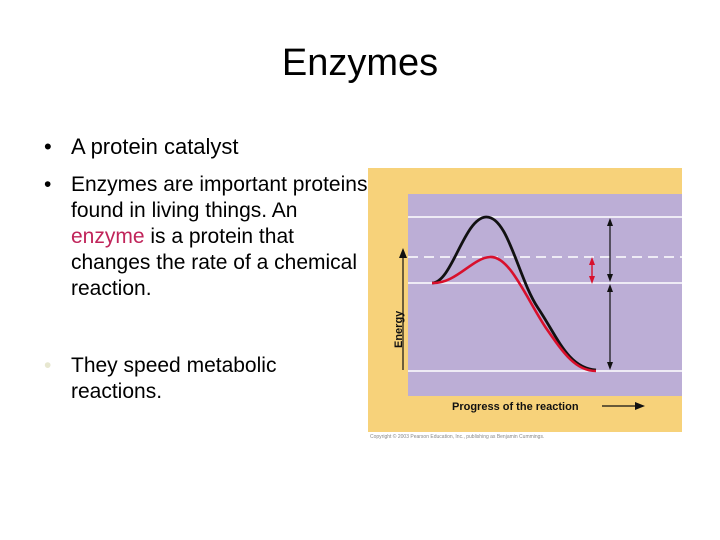 This screenshot has height=540, width=720. What do you see at coordinates (640, 406) in the screenshot?
I see `progress-axis-arrowhead` at bounding box center [640, 406].